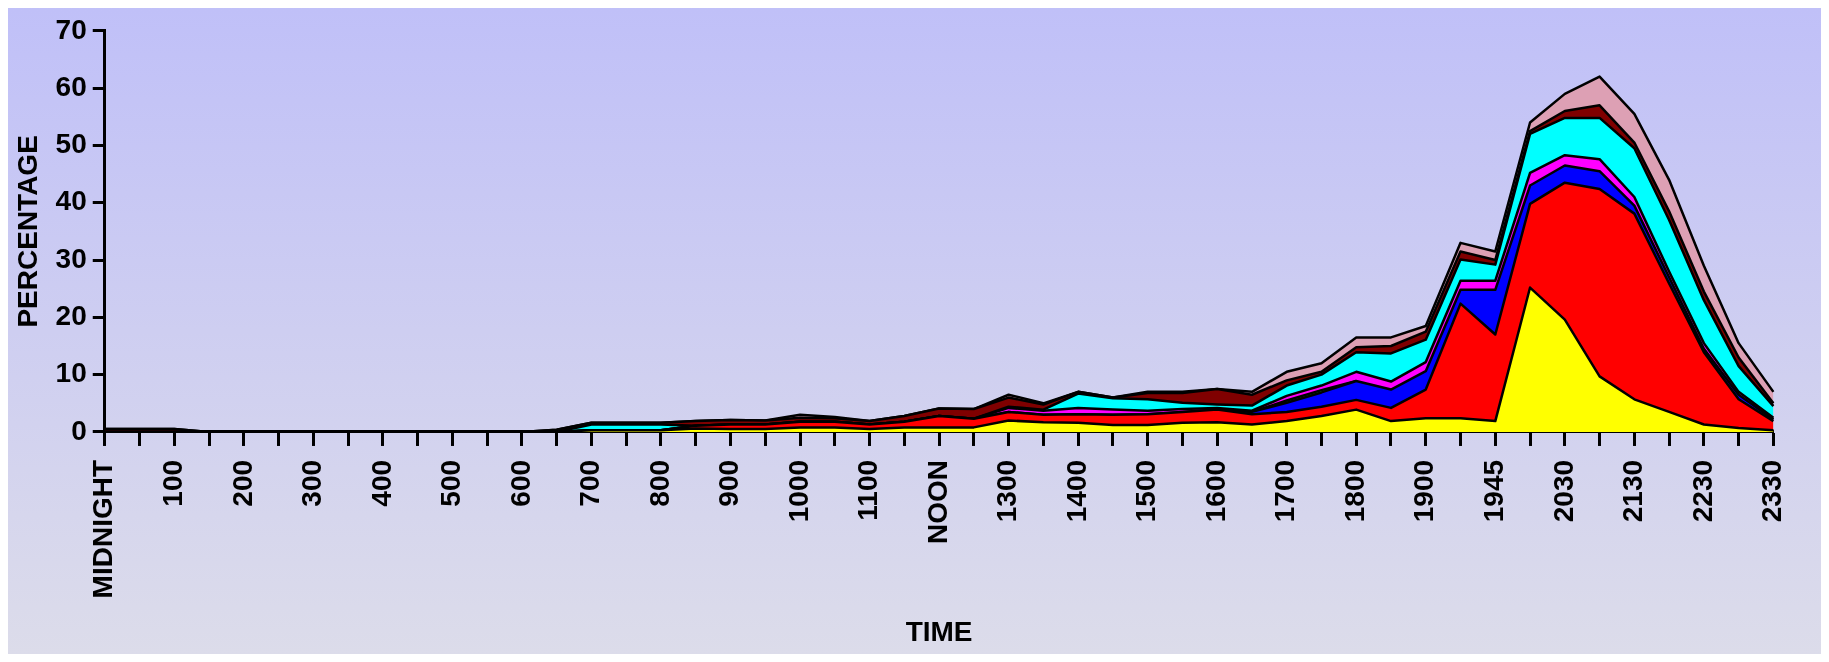  What do you see at coordinates (798, 491) in the screenshot?
I see `x-tick-label: 1000` at bounding box center [798, 491].